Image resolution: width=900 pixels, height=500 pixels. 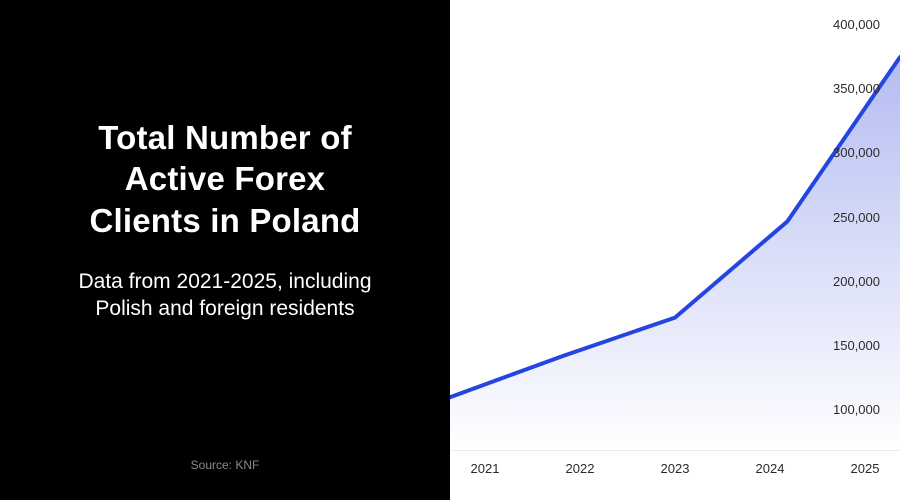 What do you see at coordinates (865, 468) in the screenshot?
I see `x-tick-label: 2025` at bounding box center [865, 468].